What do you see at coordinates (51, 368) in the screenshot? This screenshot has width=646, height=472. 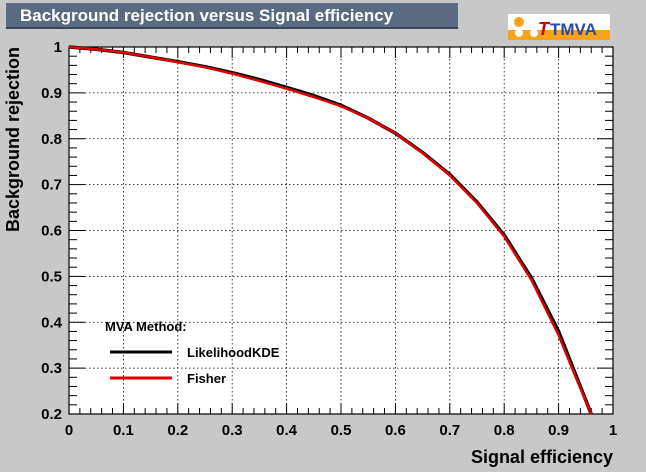 I see `y-tick-label: 0.3` at bounding box center [51, 368].